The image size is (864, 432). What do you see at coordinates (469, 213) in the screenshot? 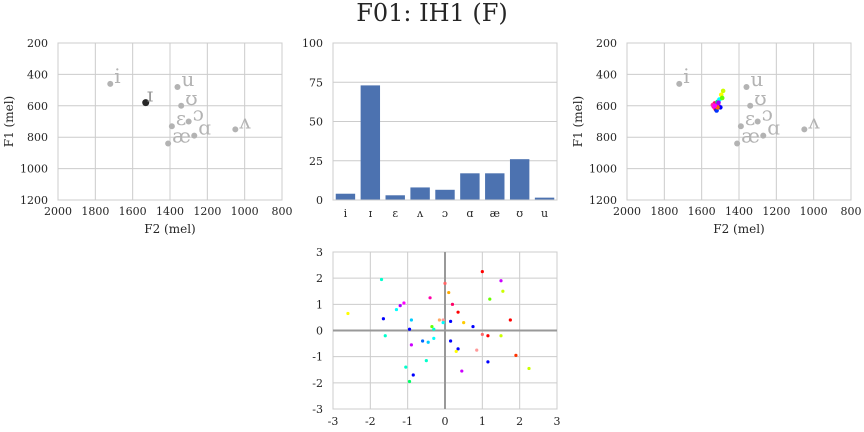
I see `x-tick-label: ɑ` at bounding box center [469, 213].